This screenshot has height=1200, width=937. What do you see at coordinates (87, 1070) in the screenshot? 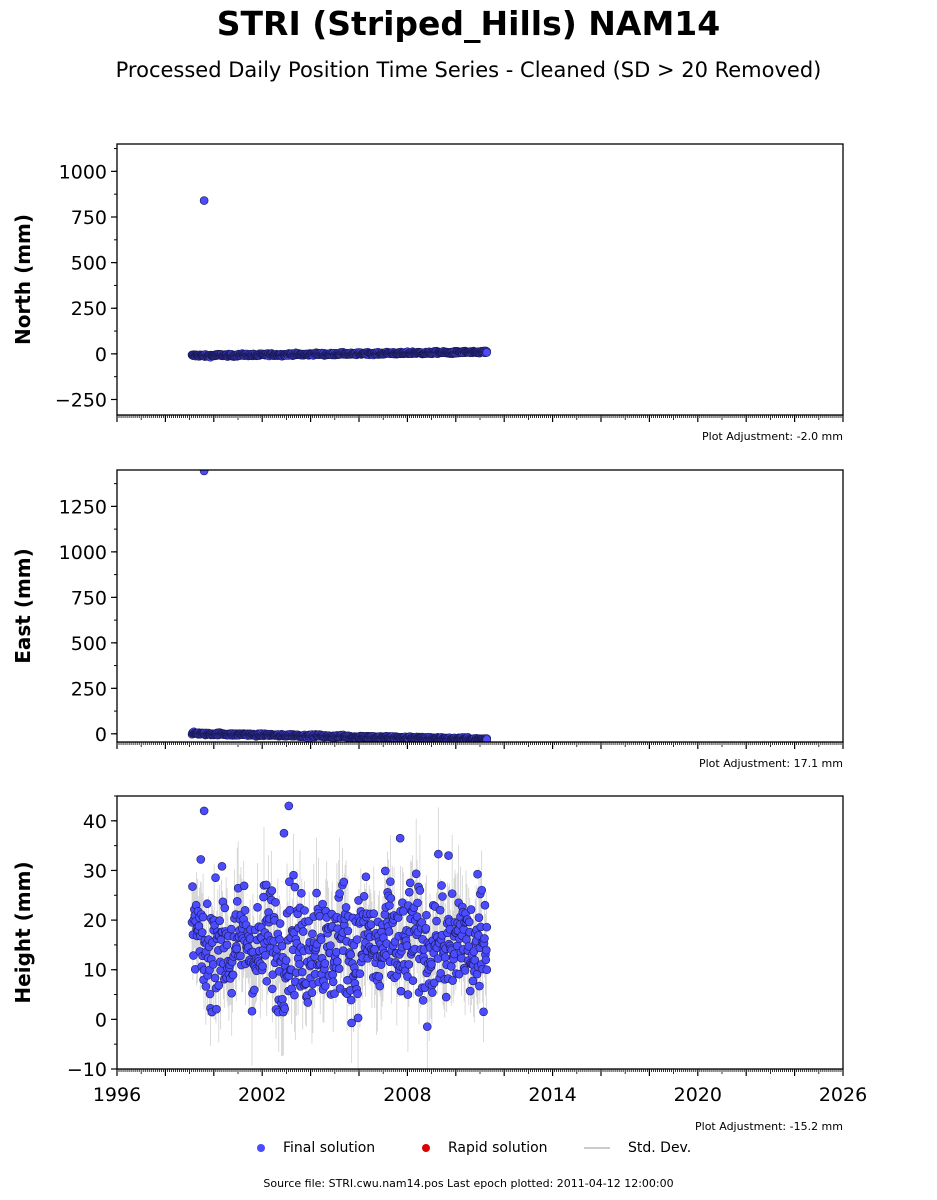
I see `y-tick-label: −10` at bounding box center [87, 1070].